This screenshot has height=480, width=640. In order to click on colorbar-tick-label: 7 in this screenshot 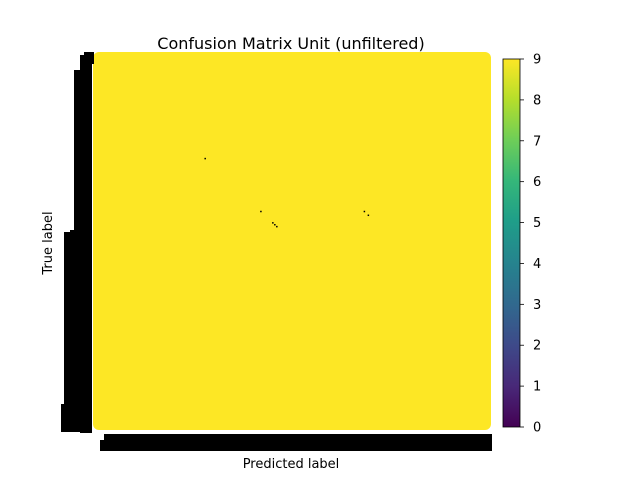, I will do `click(537, 141)`.